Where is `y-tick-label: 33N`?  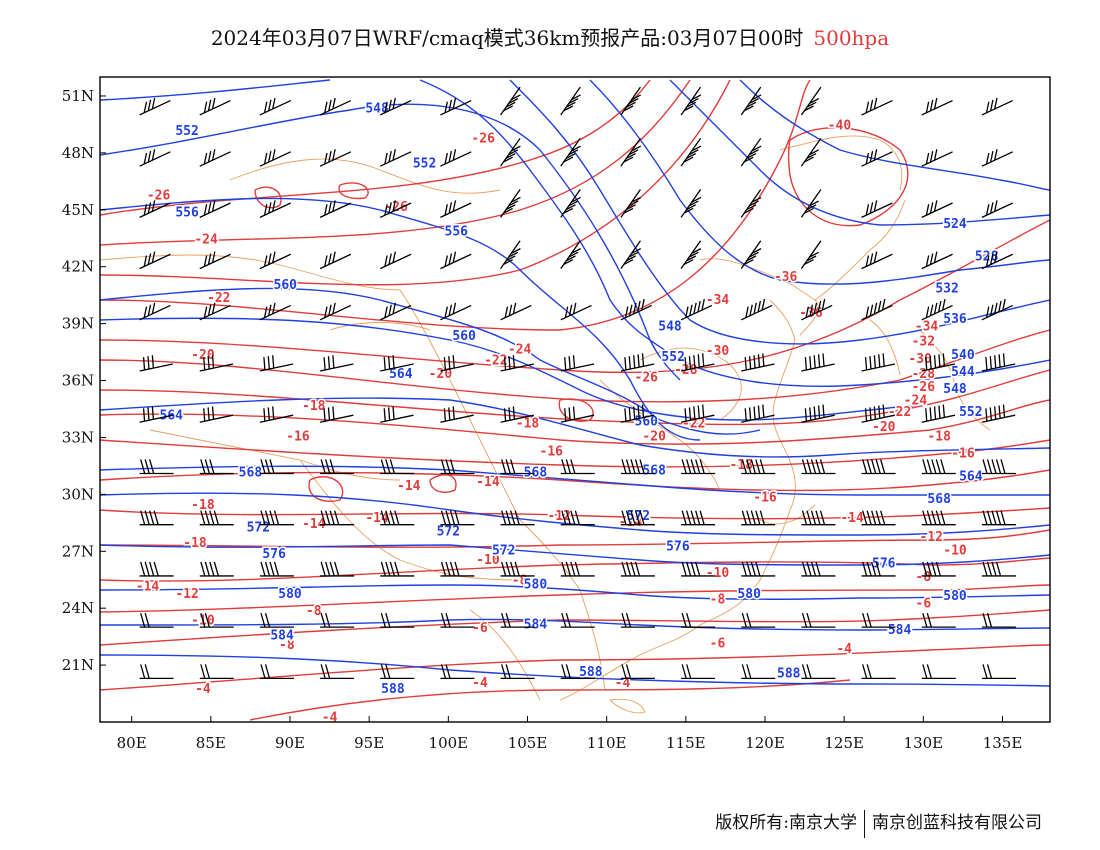
y-tick-label: 33N is located at coordinates (78, 437).